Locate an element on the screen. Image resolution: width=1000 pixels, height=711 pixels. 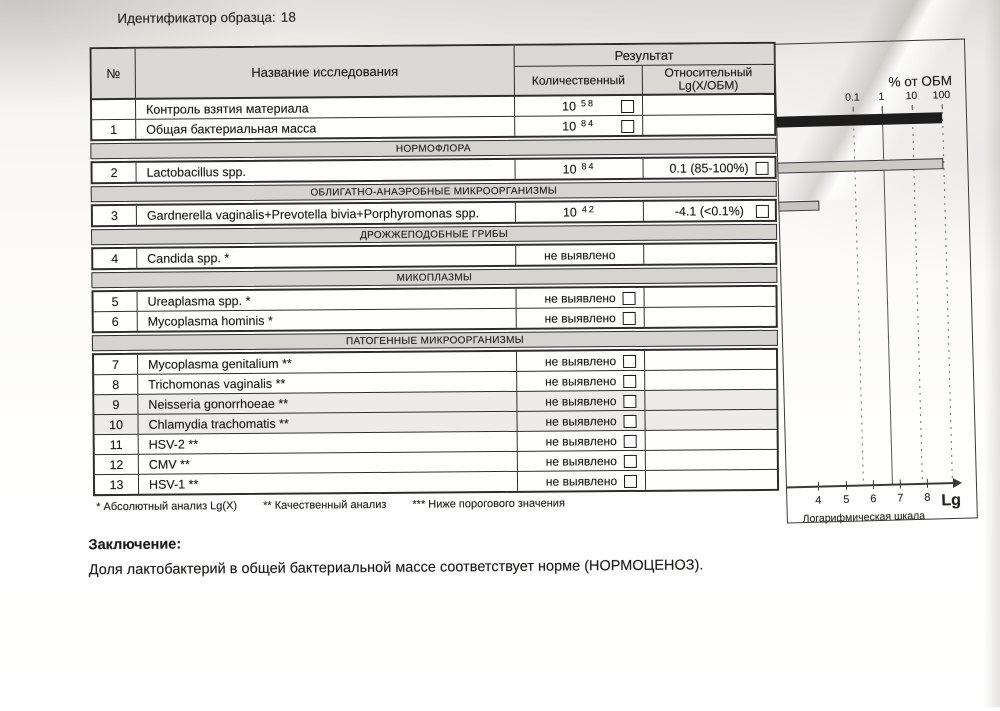
column-header-test-name: Название исследования is located at coordinates (325, 71).